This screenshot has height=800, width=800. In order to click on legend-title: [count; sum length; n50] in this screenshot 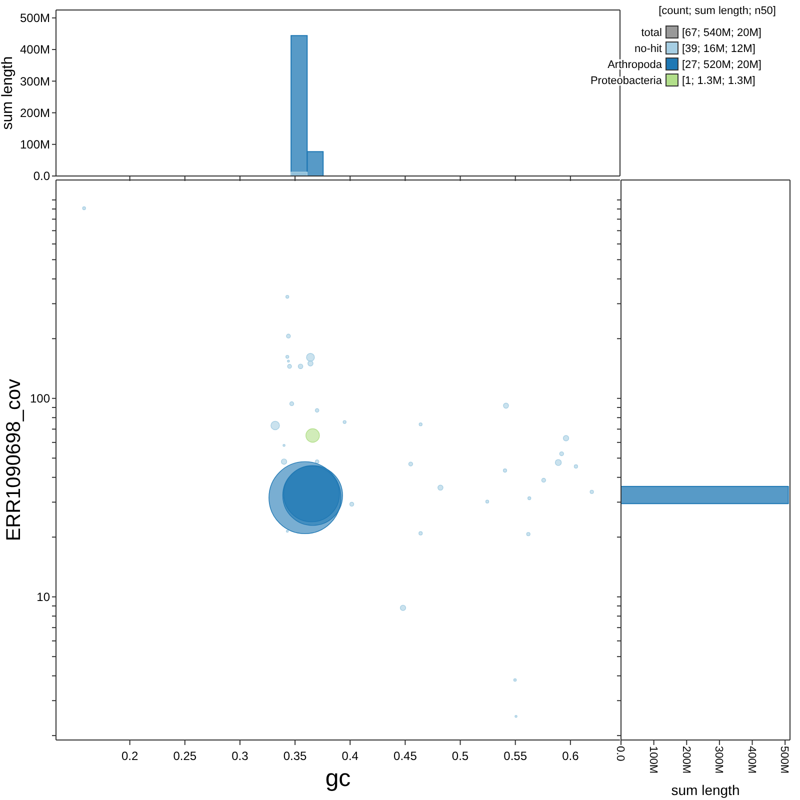, I will do `click(717, 11)`.